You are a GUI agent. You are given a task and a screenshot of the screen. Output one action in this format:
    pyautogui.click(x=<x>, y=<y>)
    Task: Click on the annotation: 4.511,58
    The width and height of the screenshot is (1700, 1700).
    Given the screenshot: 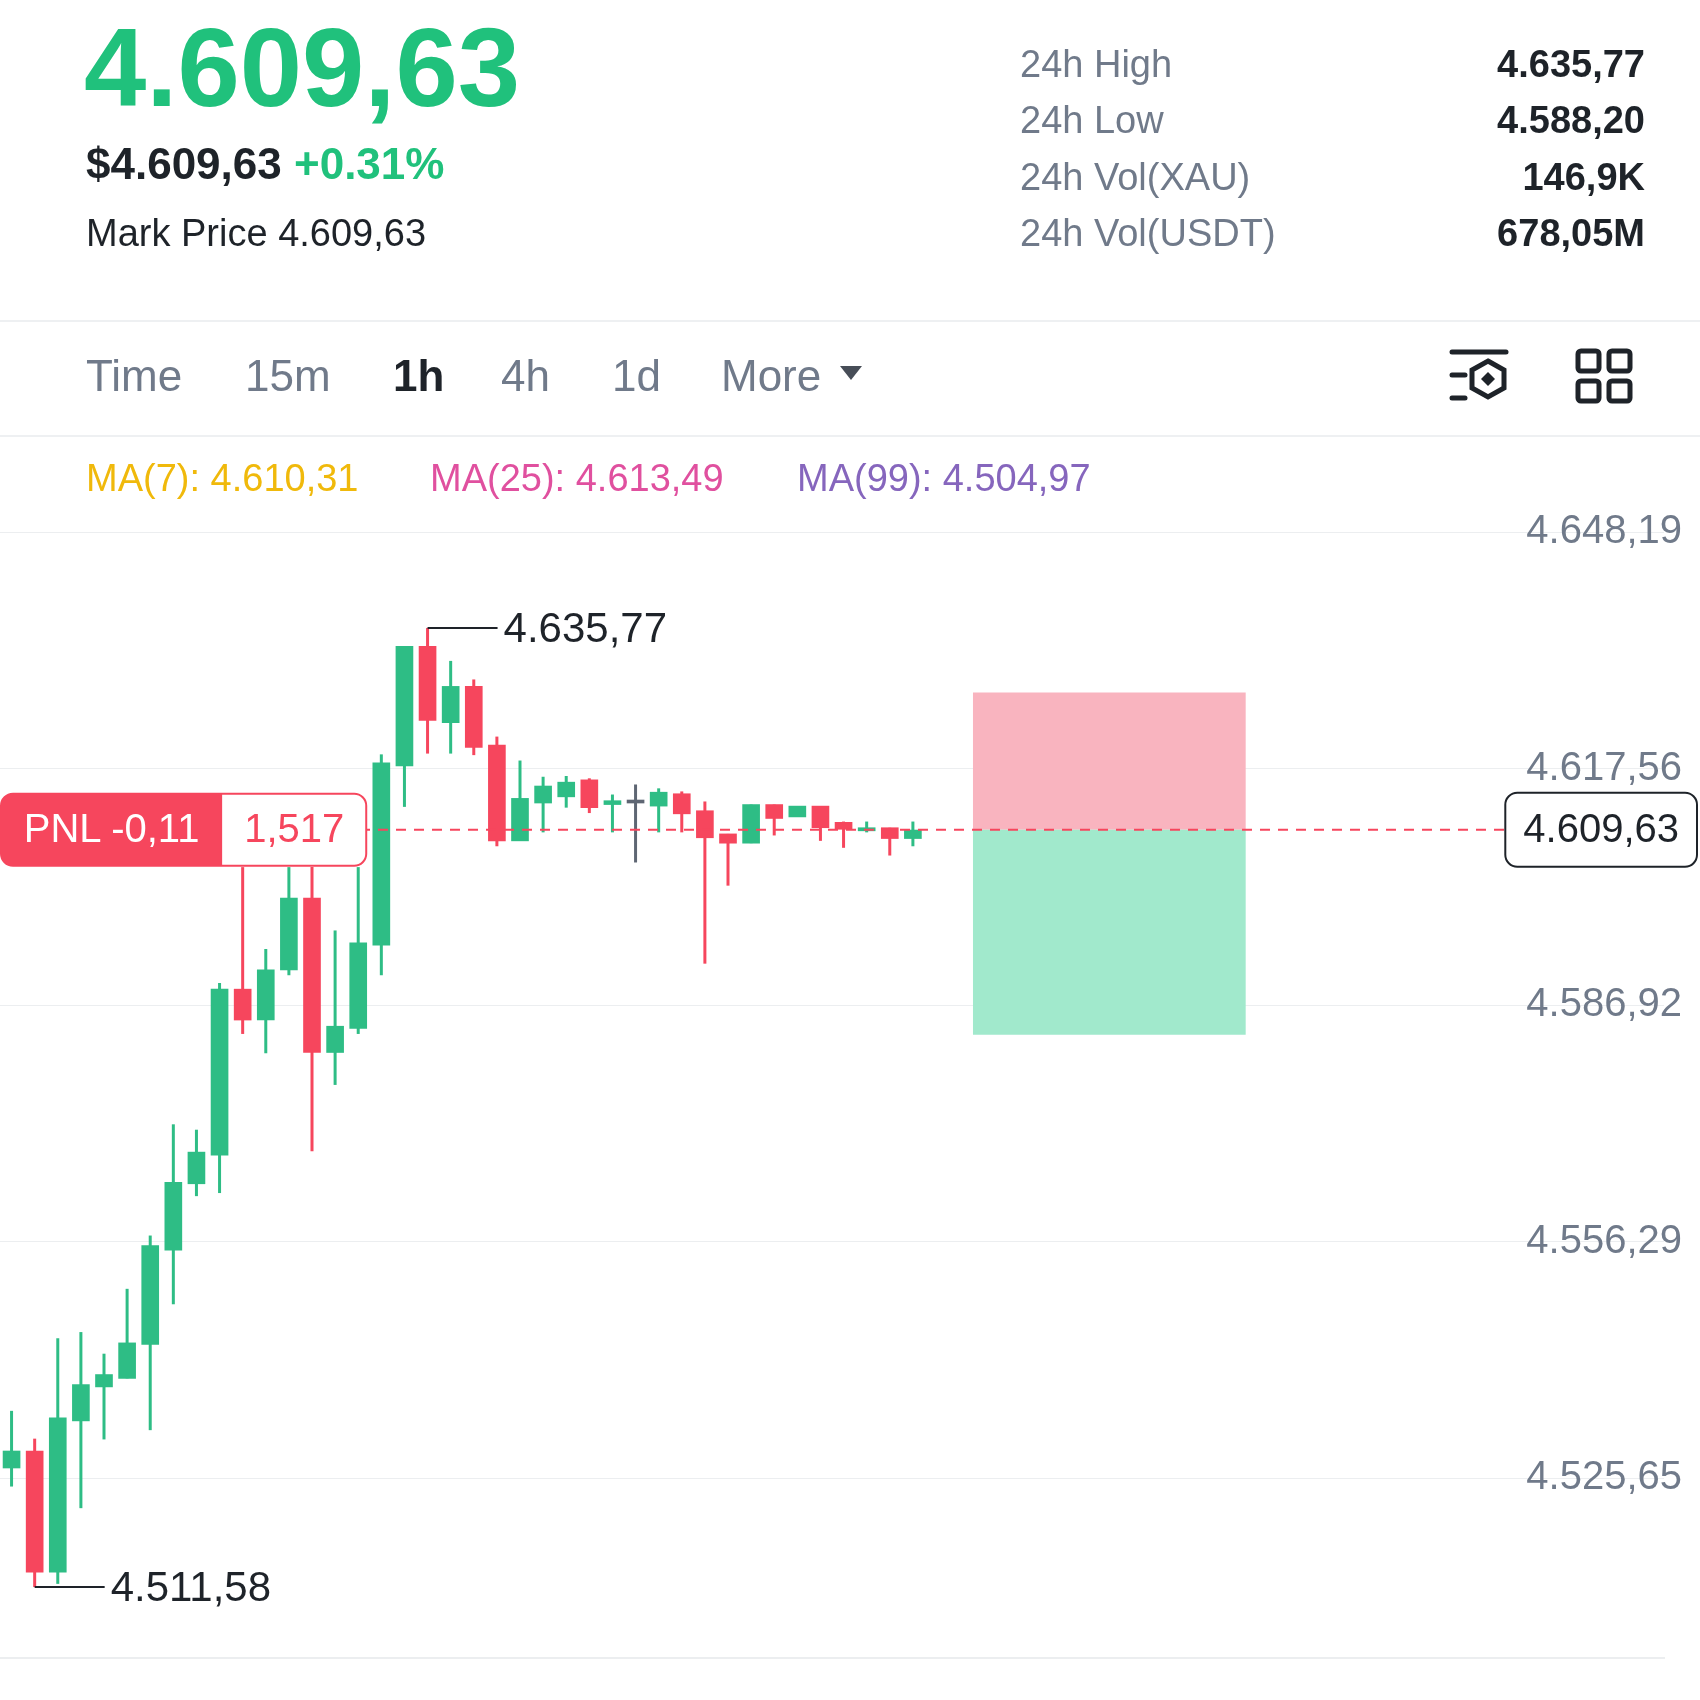 What is the action you would take?
    pyautogui.click(x=191, y=1586)
    